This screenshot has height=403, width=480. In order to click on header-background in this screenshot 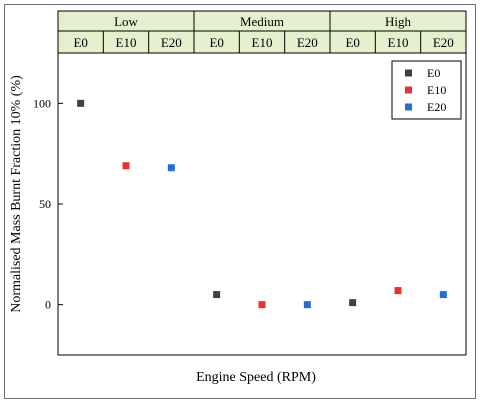, I will do `click(262, 32)`.